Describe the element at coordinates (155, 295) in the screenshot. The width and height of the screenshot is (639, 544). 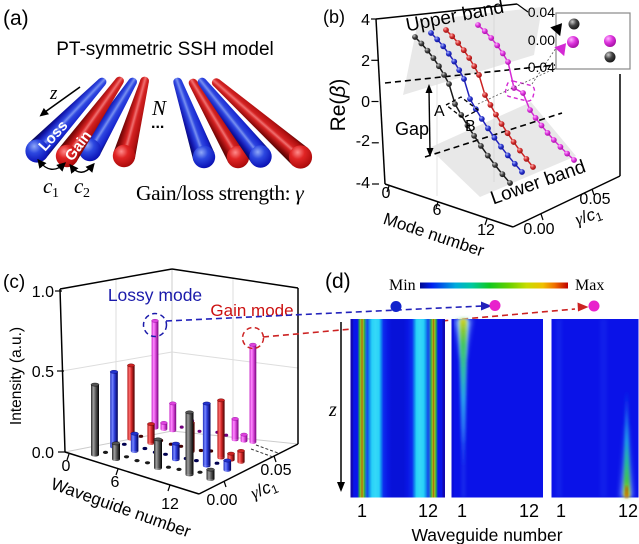
I see `svg-text: Lossy mode` at that location.